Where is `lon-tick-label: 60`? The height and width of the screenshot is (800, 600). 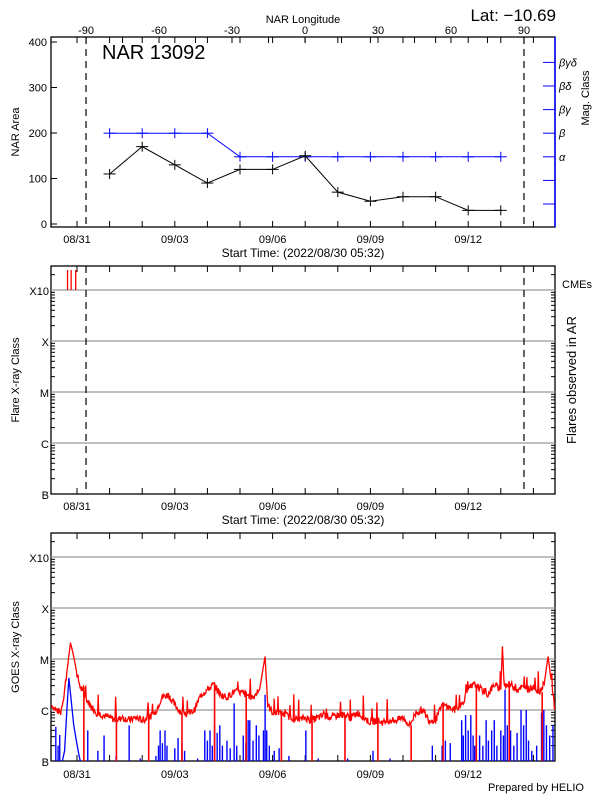 lon-tick-label: 60 is located at coordinates (451, 31).